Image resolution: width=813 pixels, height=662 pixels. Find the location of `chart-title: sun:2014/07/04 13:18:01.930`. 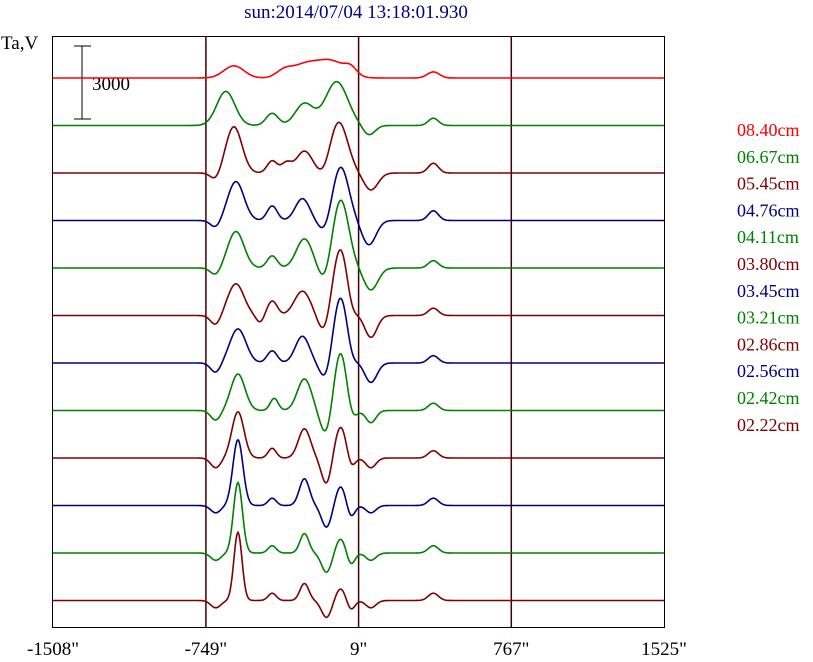

chart-title: sun:2014/07/04 13:18:01.930 is located at coordinates (356, 12).